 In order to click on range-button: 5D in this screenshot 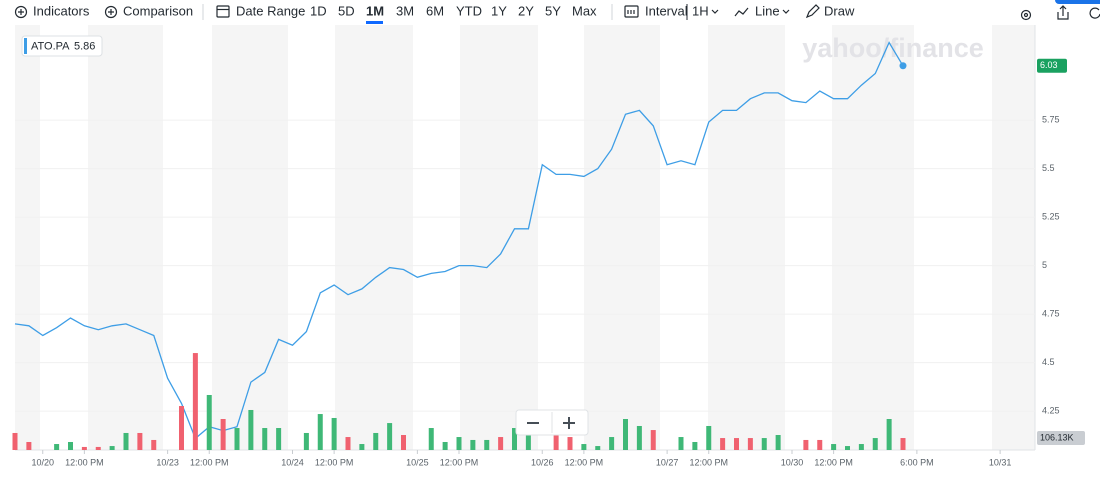, I will do `click(346, 10)`.